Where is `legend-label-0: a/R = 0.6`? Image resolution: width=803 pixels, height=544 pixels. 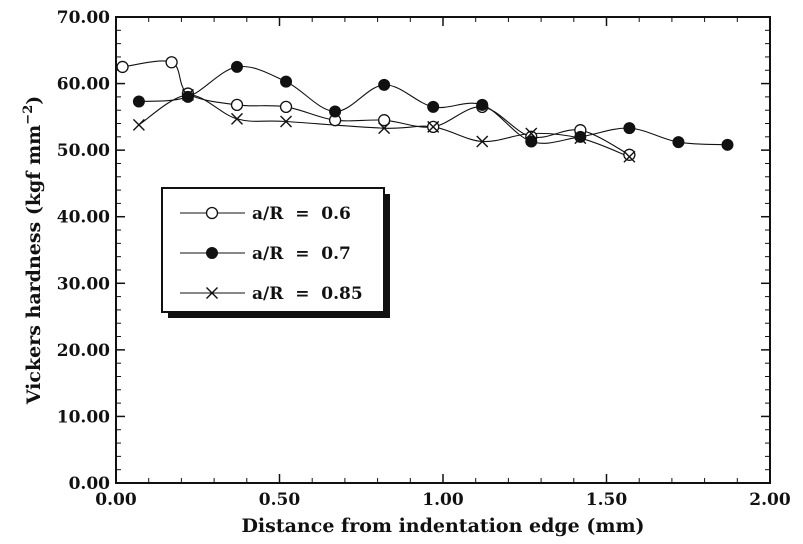
legend-label-0: a/R = 0.6 is located at coordinates (301, 214).